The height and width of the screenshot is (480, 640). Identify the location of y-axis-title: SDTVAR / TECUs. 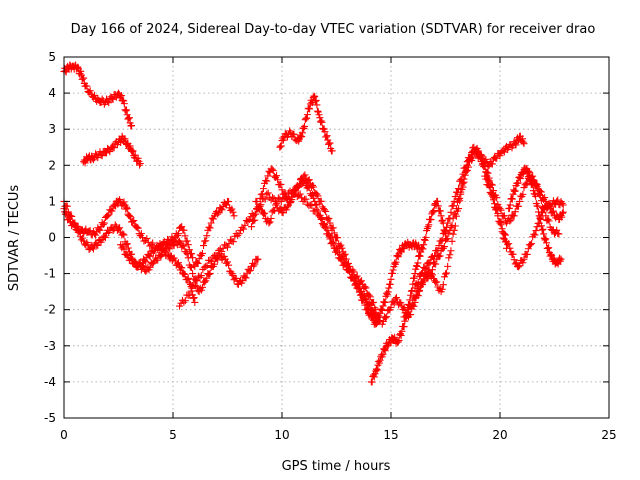
(14, 238).